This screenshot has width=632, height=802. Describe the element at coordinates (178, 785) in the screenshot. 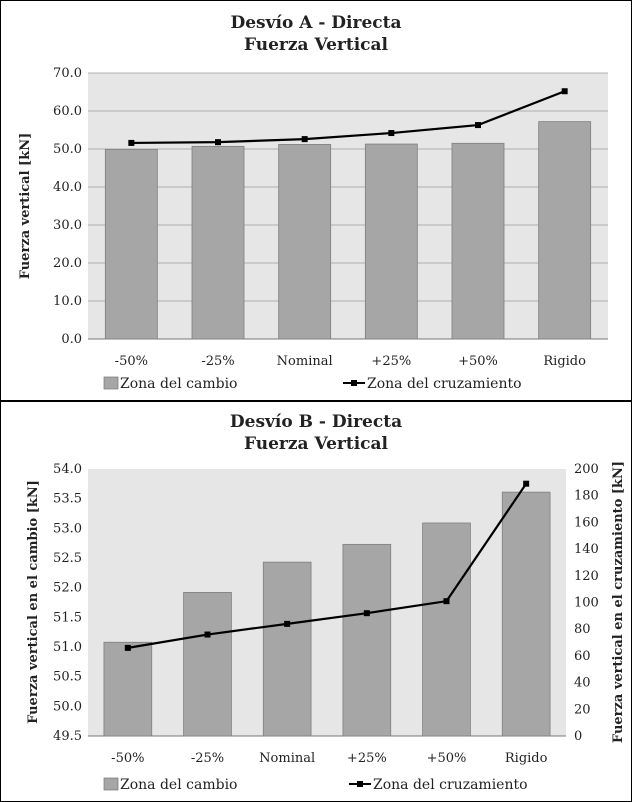

I see `legend-b-bar-label: Zona del cambio` at that location.